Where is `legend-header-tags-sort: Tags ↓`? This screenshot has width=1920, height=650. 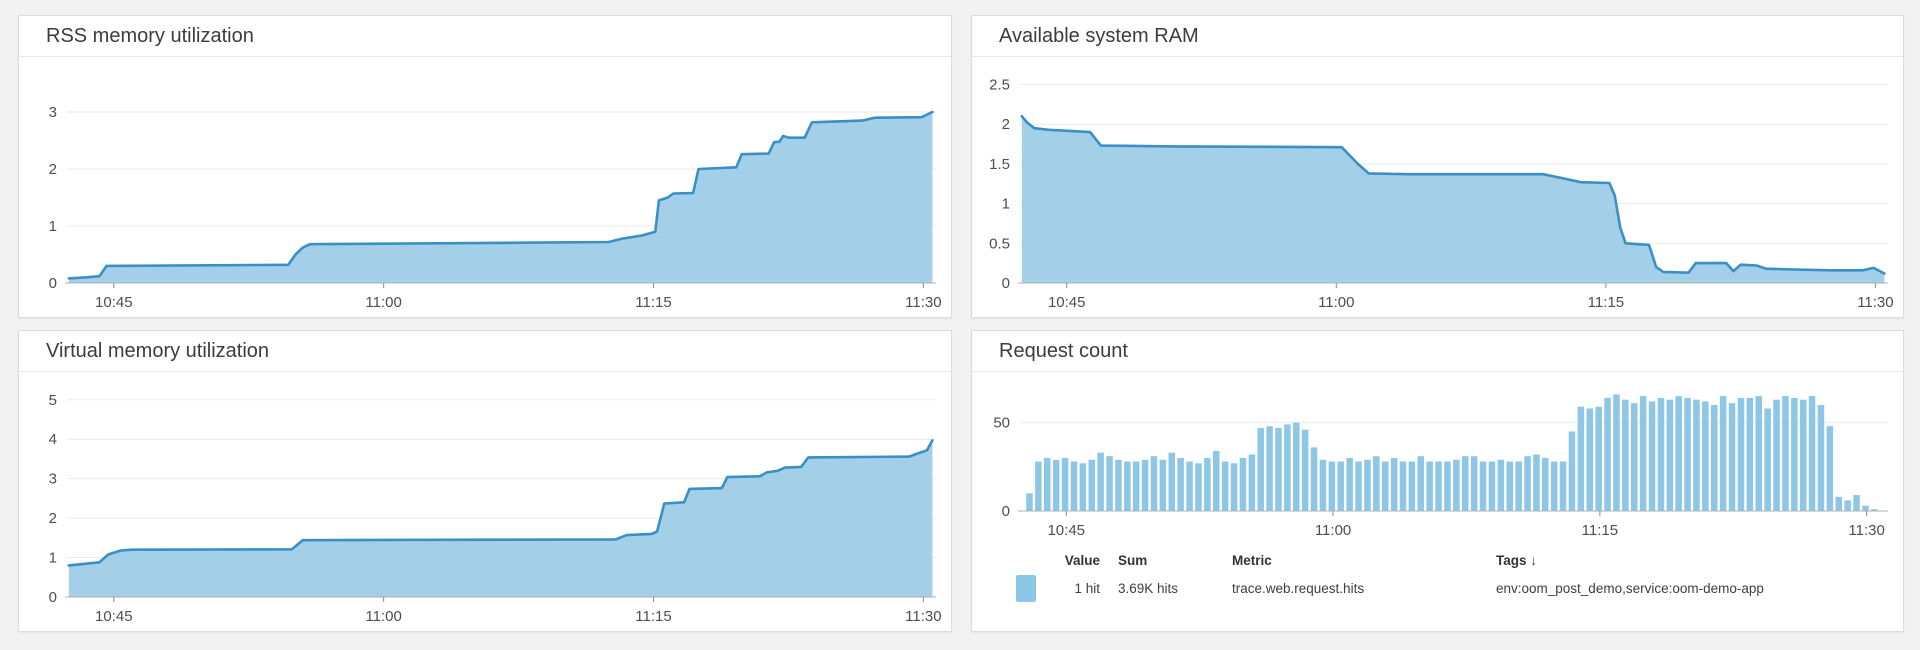
legend-header-tags-sort: Tags ↓ is located at coordinates (1517, 560).